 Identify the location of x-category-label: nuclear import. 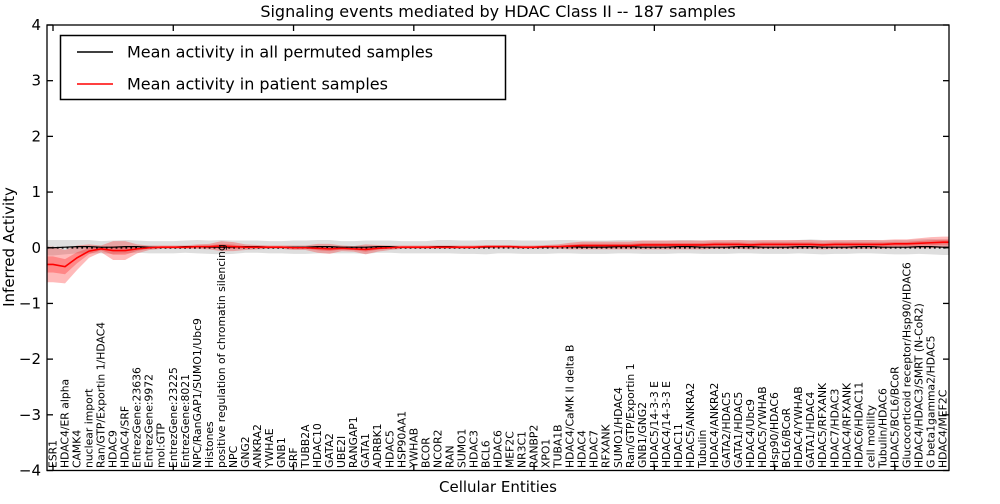
(89, 428).